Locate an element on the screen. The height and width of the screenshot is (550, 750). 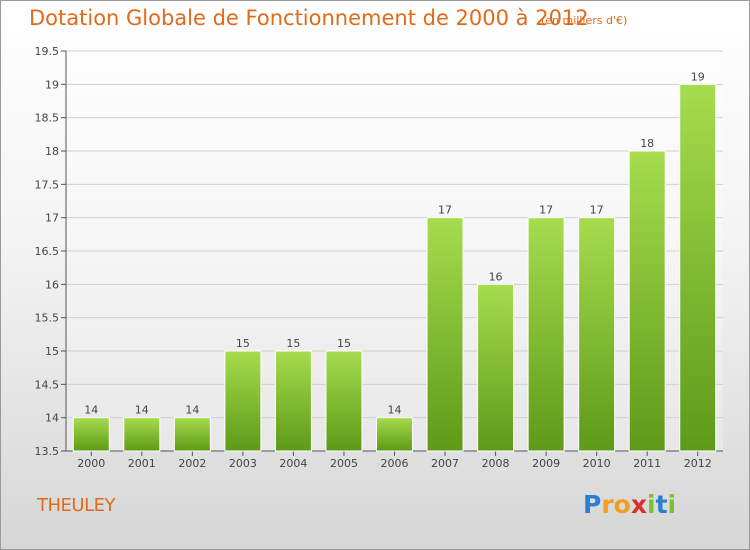
x-tick-label-2008: 2008 is located at coordinates (496, 463).